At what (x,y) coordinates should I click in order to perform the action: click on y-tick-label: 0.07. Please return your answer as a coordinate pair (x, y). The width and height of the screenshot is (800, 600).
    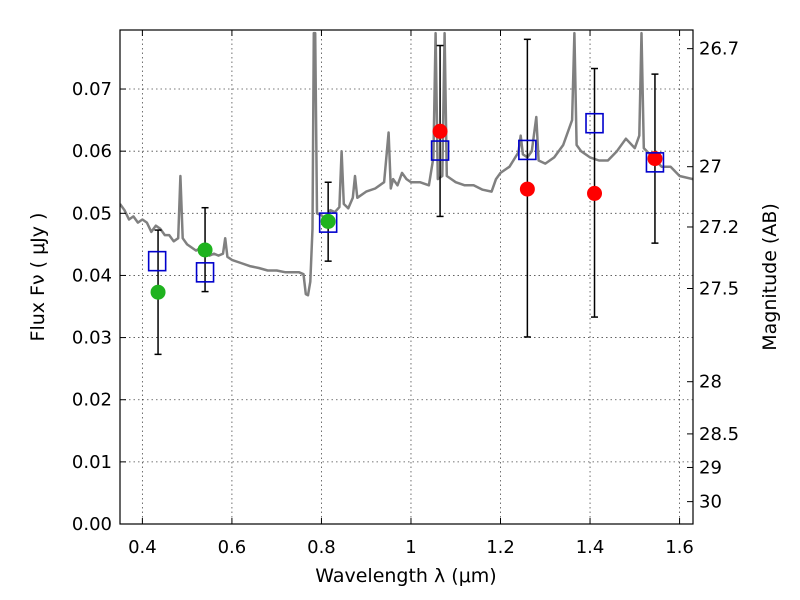
    Looking at the image, I should click on (92, 89).